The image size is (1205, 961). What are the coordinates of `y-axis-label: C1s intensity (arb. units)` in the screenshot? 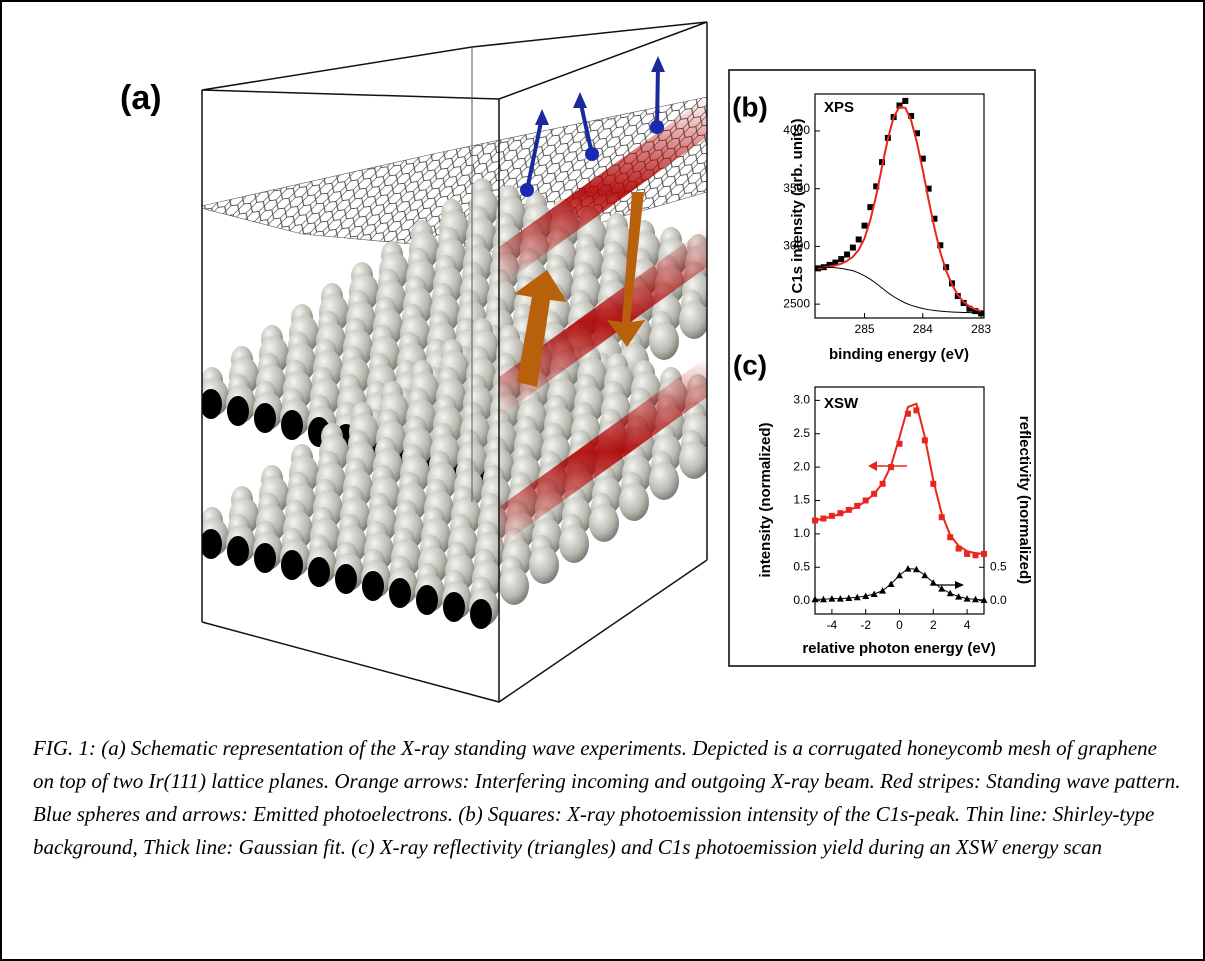 It's located at (797, 205).